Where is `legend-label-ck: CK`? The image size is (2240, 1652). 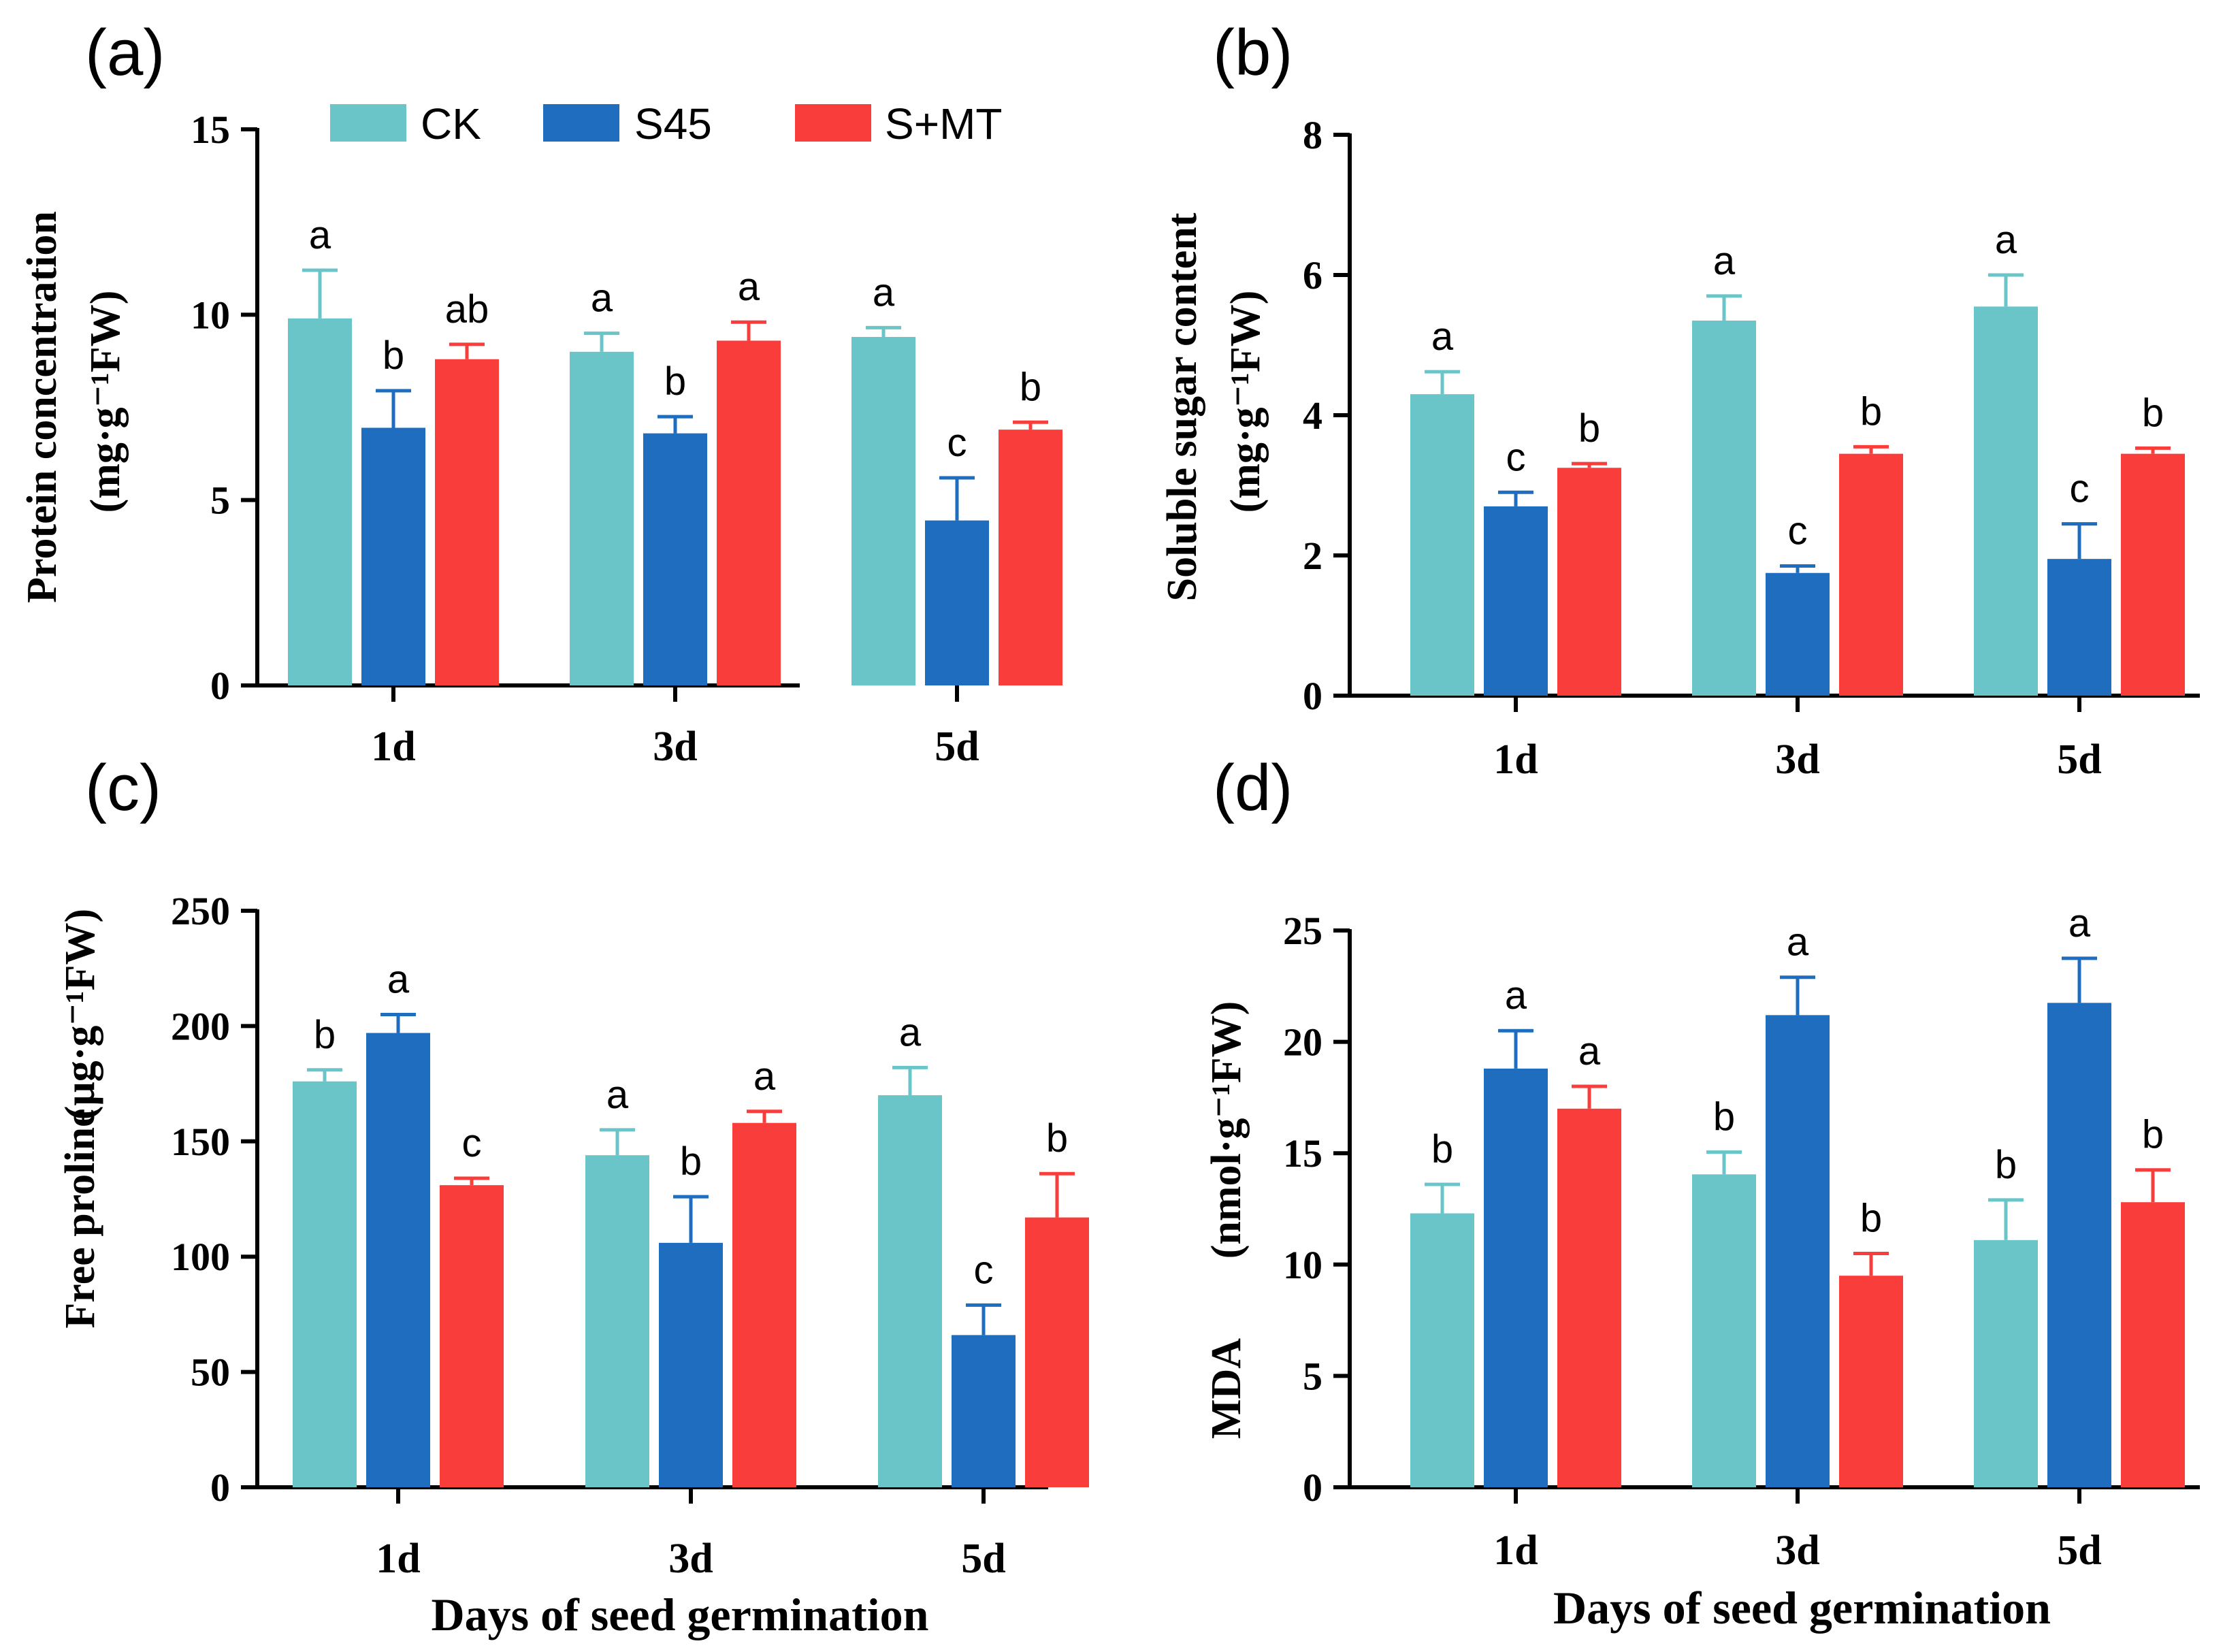 legend-label-ck: CK is located at coordinates (451, 123).